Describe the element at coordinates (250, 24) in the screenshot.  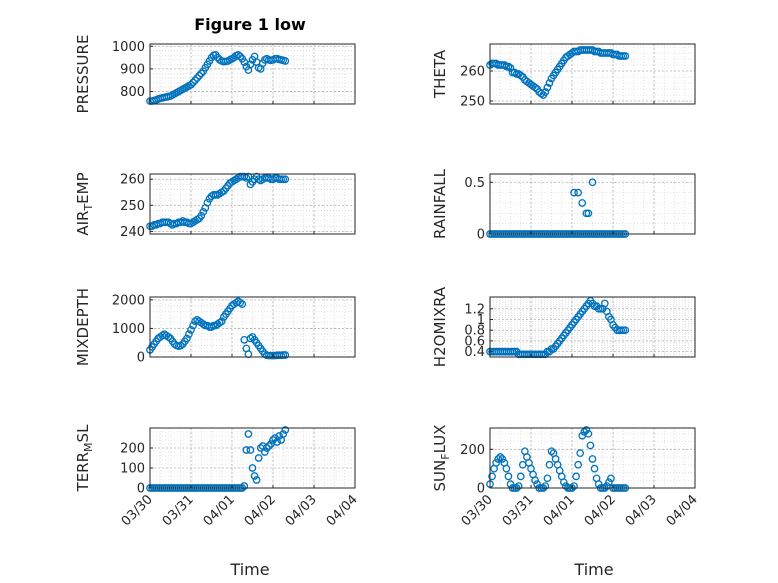
I see `figure-title: Figure 1 low` at that location.